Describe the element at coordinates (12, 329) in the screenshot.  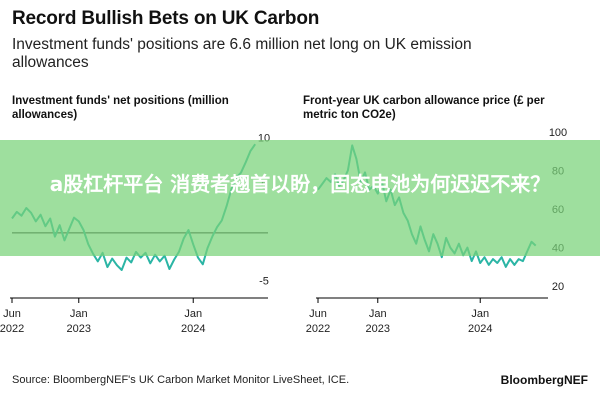
I see `left-x-tick-label: 2022` at that location.